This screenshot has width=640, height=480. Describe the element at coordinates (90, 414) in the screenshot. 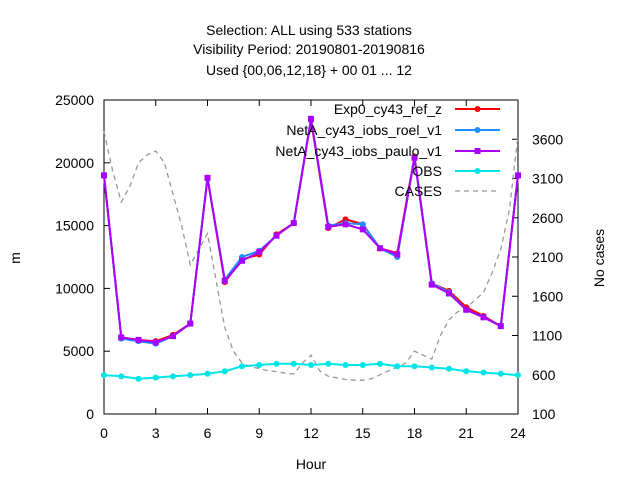

I see `y-tick-label: 0` at that location.